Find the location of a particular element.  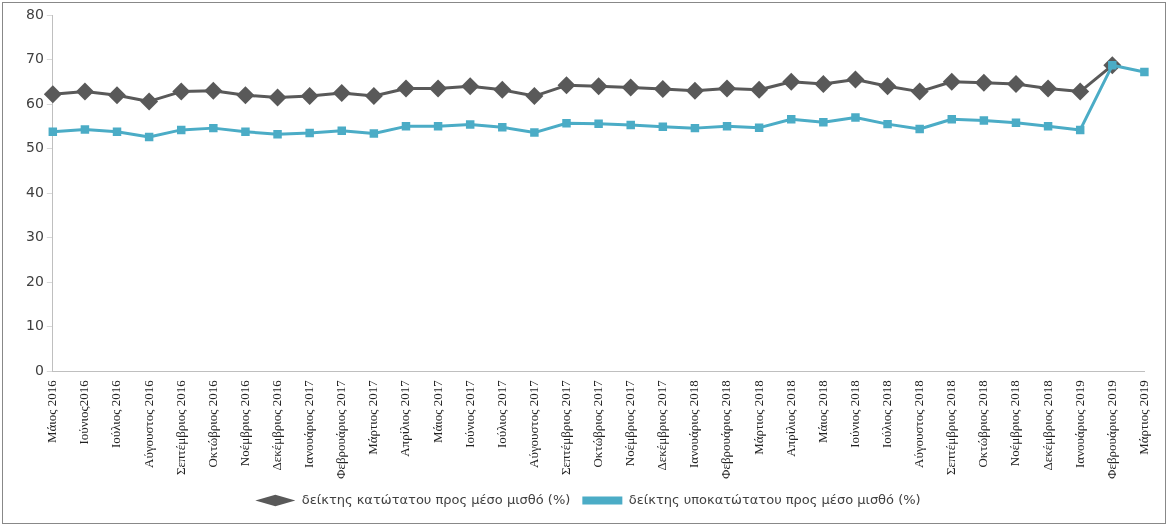

y-tick-label: 40 is located at coordinates (34, 191).